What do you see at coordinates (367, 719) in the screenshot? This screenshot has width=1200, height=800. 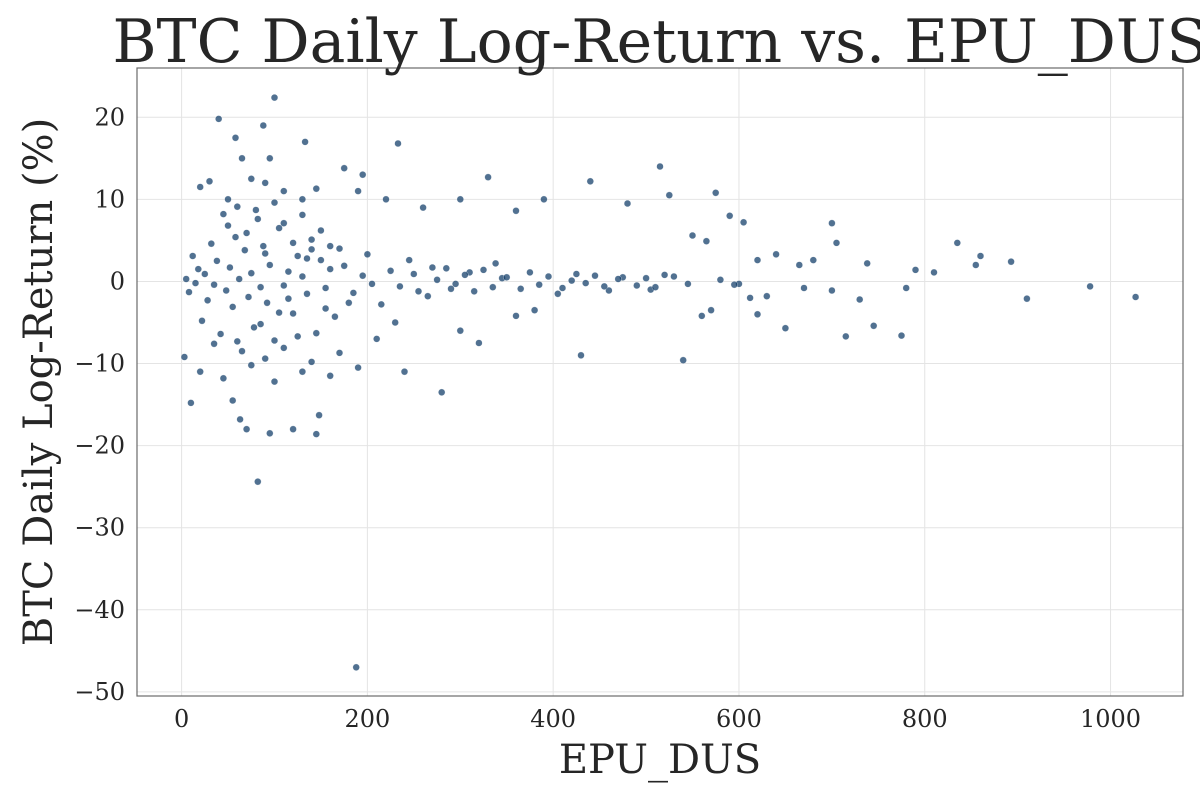 I see `x-tick-label: 200` at bounding box center [367, 719].